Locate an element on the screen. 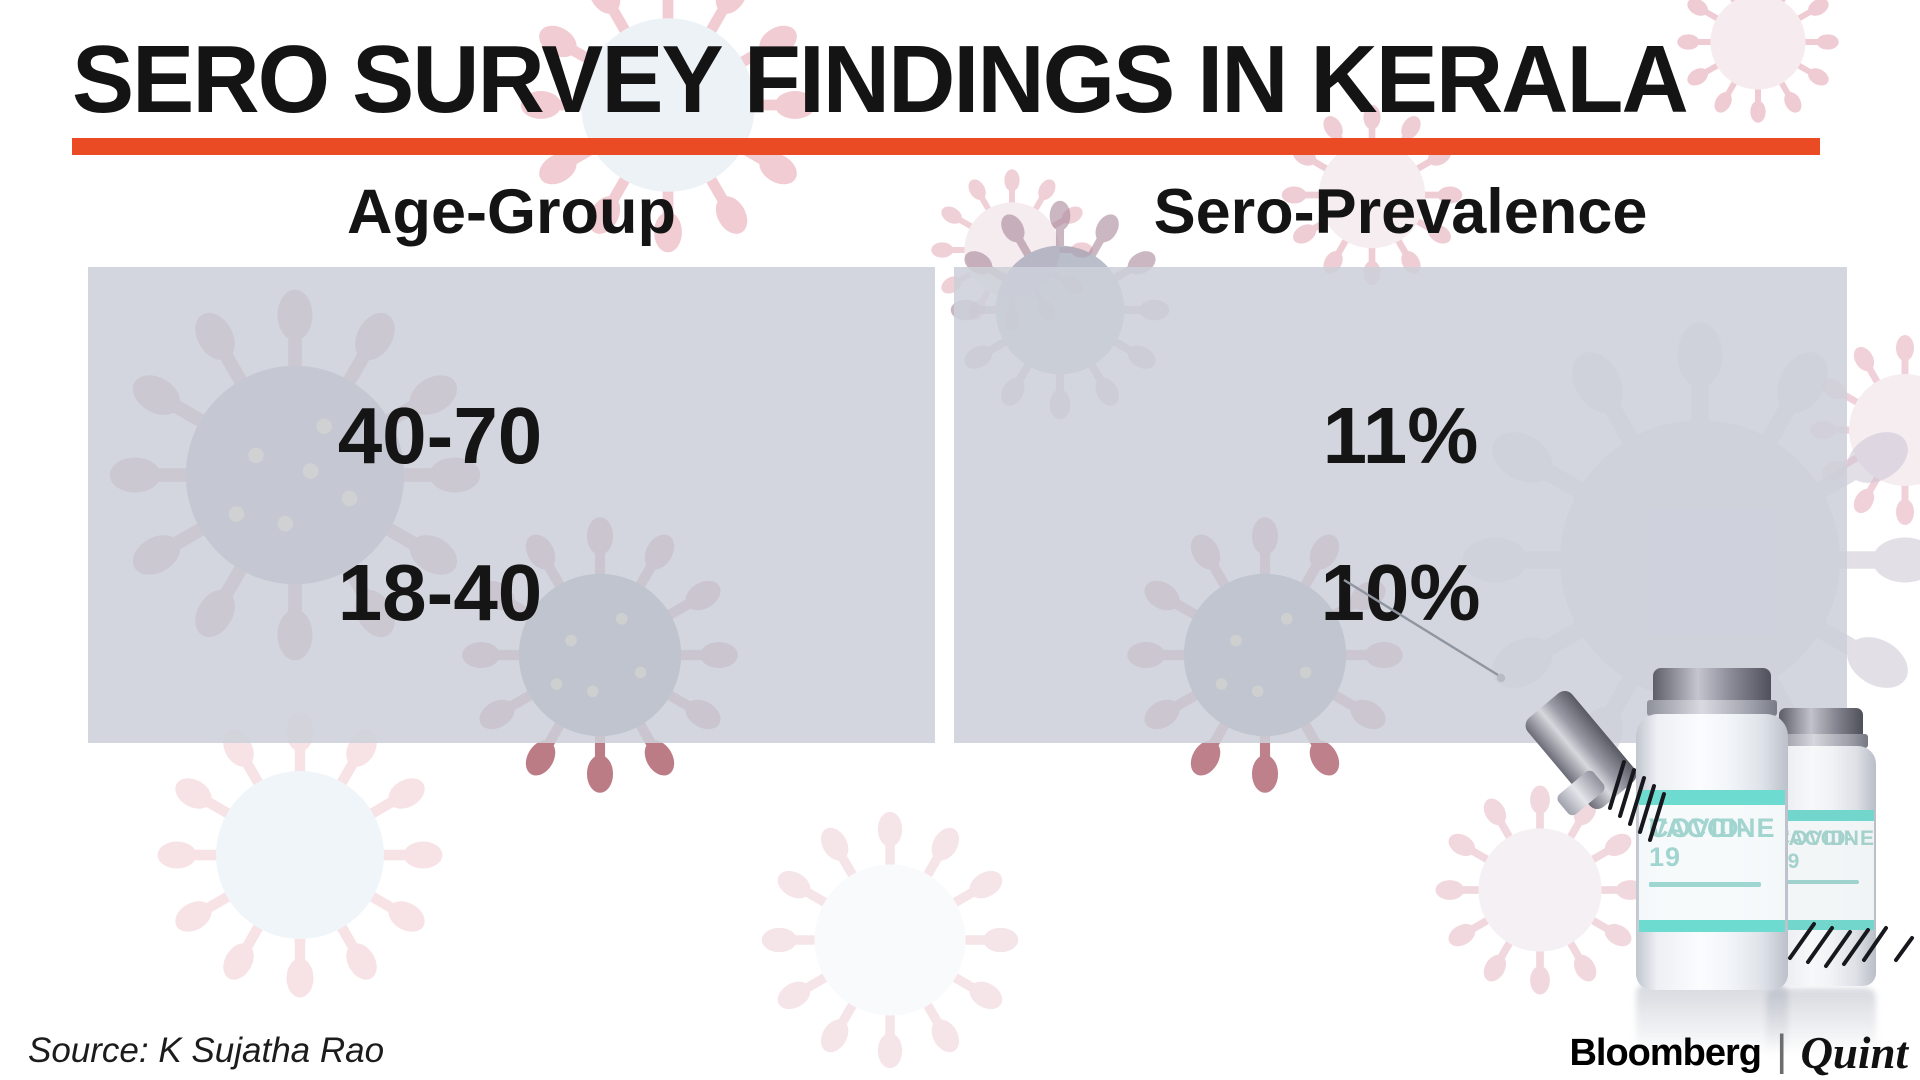  column-header-age-group: Age-Group is located at coordinates (511, 212).